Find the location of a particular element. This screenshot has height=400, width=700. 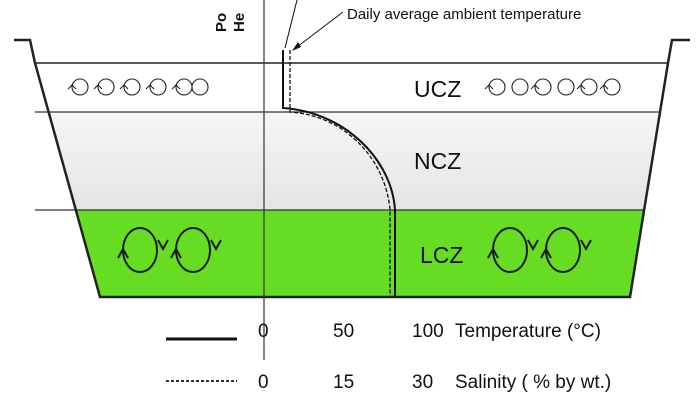

temperature-tick-50: 50 is located at coordinates (343, 331).